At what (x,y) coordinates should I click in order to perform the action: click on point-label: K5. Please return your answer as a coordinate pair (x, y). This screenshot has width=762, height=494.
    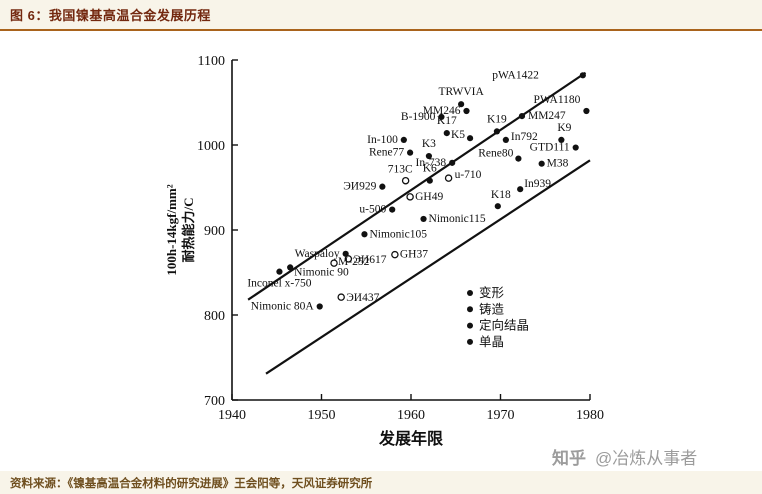
    Looking at the image, I should click on (458, 135).